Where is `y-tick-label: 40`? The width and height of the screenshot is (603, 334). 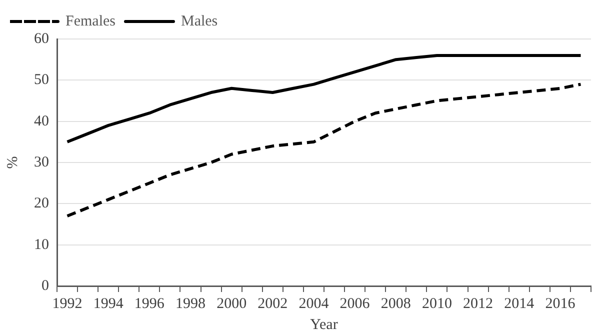 y-tick-label: 40 is located at coordinates (41, 121).